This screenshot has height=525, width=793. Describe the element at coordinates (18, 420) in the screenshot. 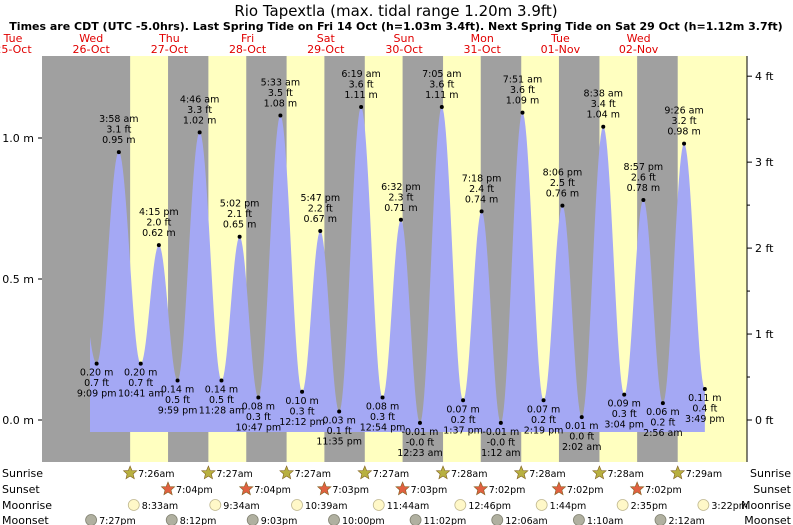

I see `left-tick-label: 0.0 m` at that location.